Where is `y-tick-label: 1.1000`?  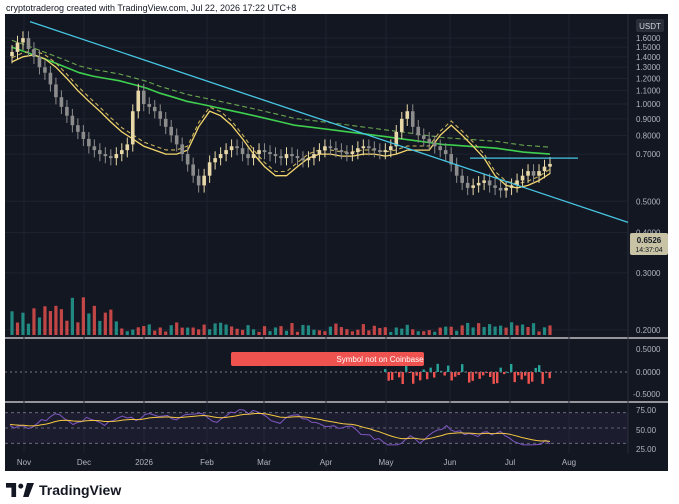 y-tick-label: 1.1000 is located at coordinates (648, 91).